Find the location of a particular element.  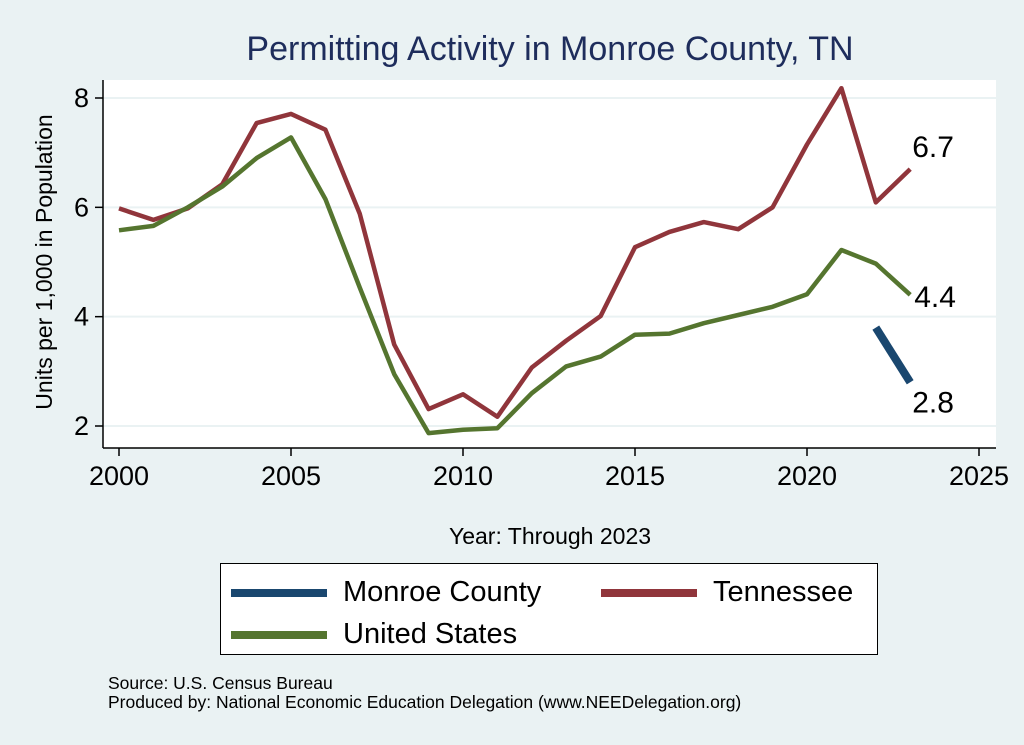

y-tick-label-6: 6 is located at coordinates (81, 207).